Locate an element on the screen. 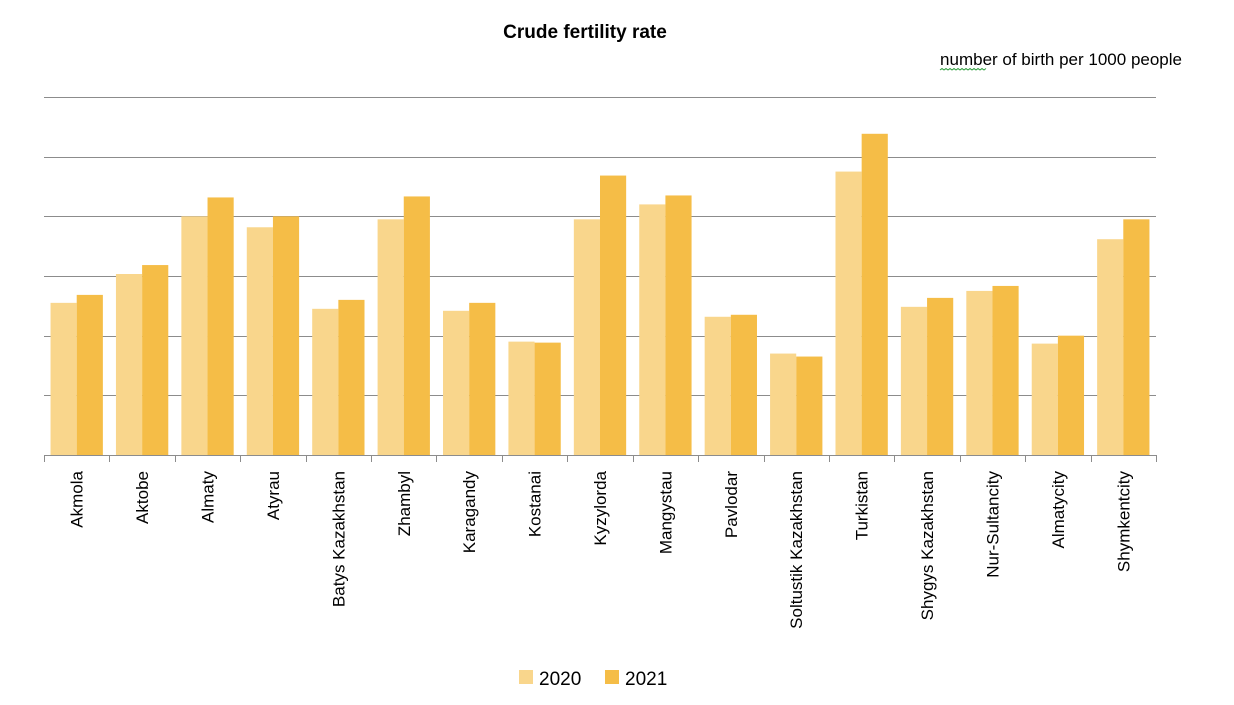 The image size is (1234, 705). category-label-mangystau: Mangystau is located at coordinates (665, 512).